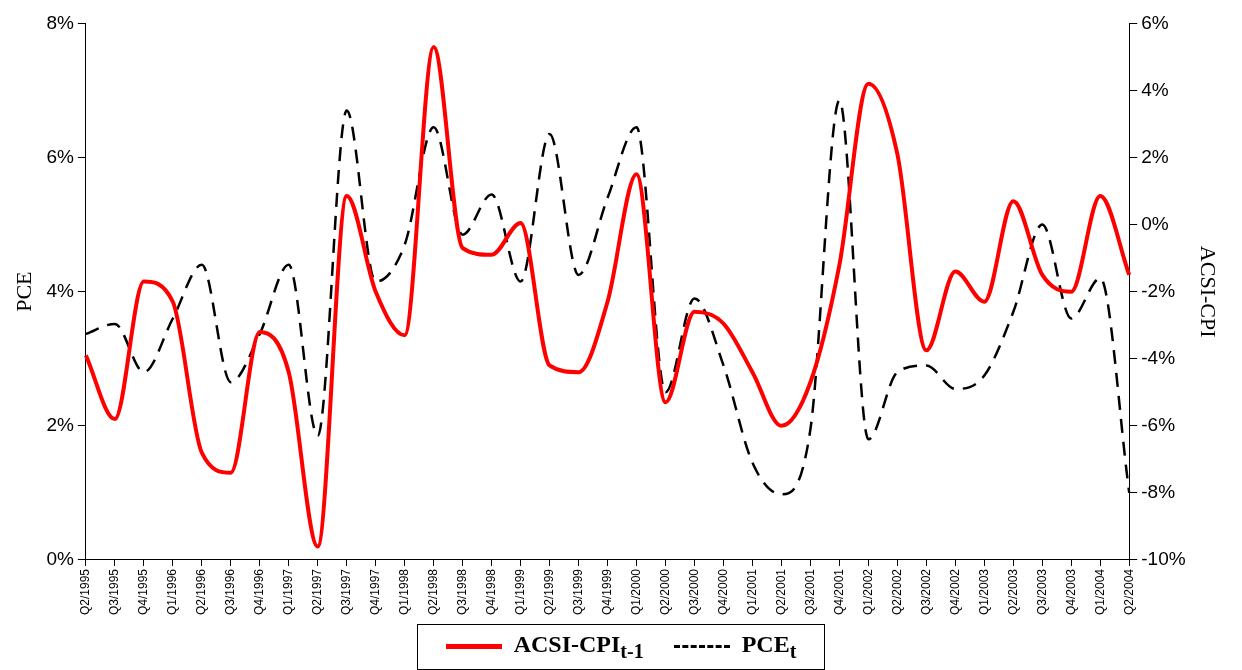 This screenshot has height=670, width=1242. I want to click on x-tick-label: Q2/1997, so click(317, 592).